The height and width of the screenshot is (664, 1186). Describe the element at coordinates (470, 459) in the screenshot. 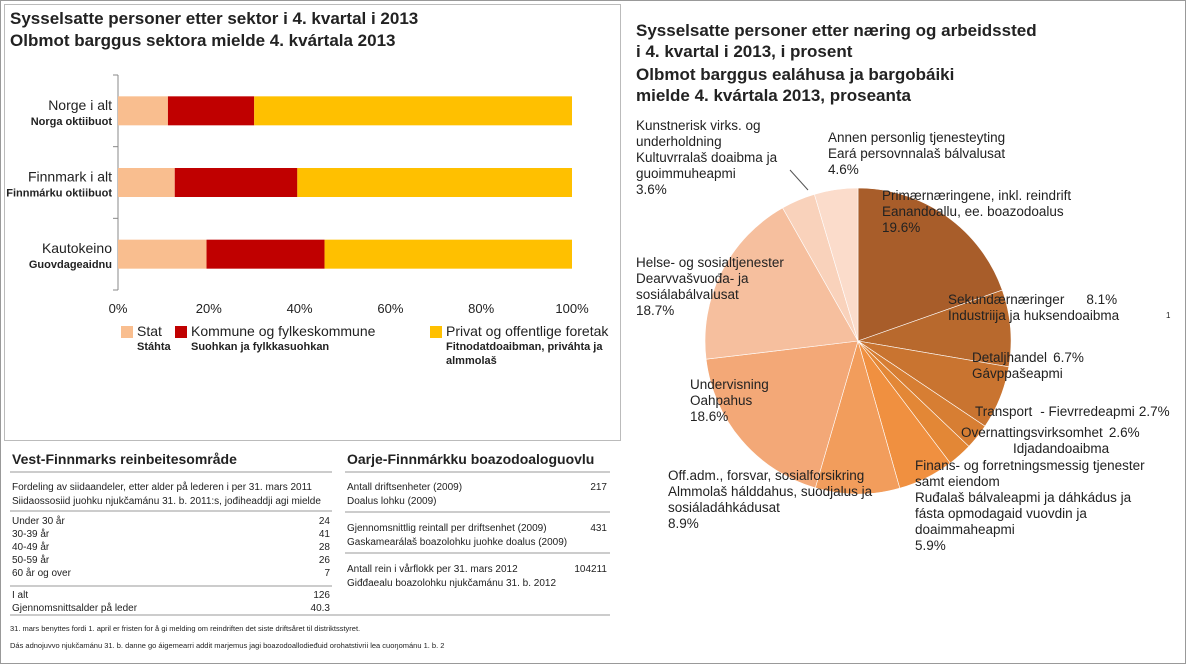

I see `table-title: Oarje-Finnmárkku boazodoaloguovlu` at that location.